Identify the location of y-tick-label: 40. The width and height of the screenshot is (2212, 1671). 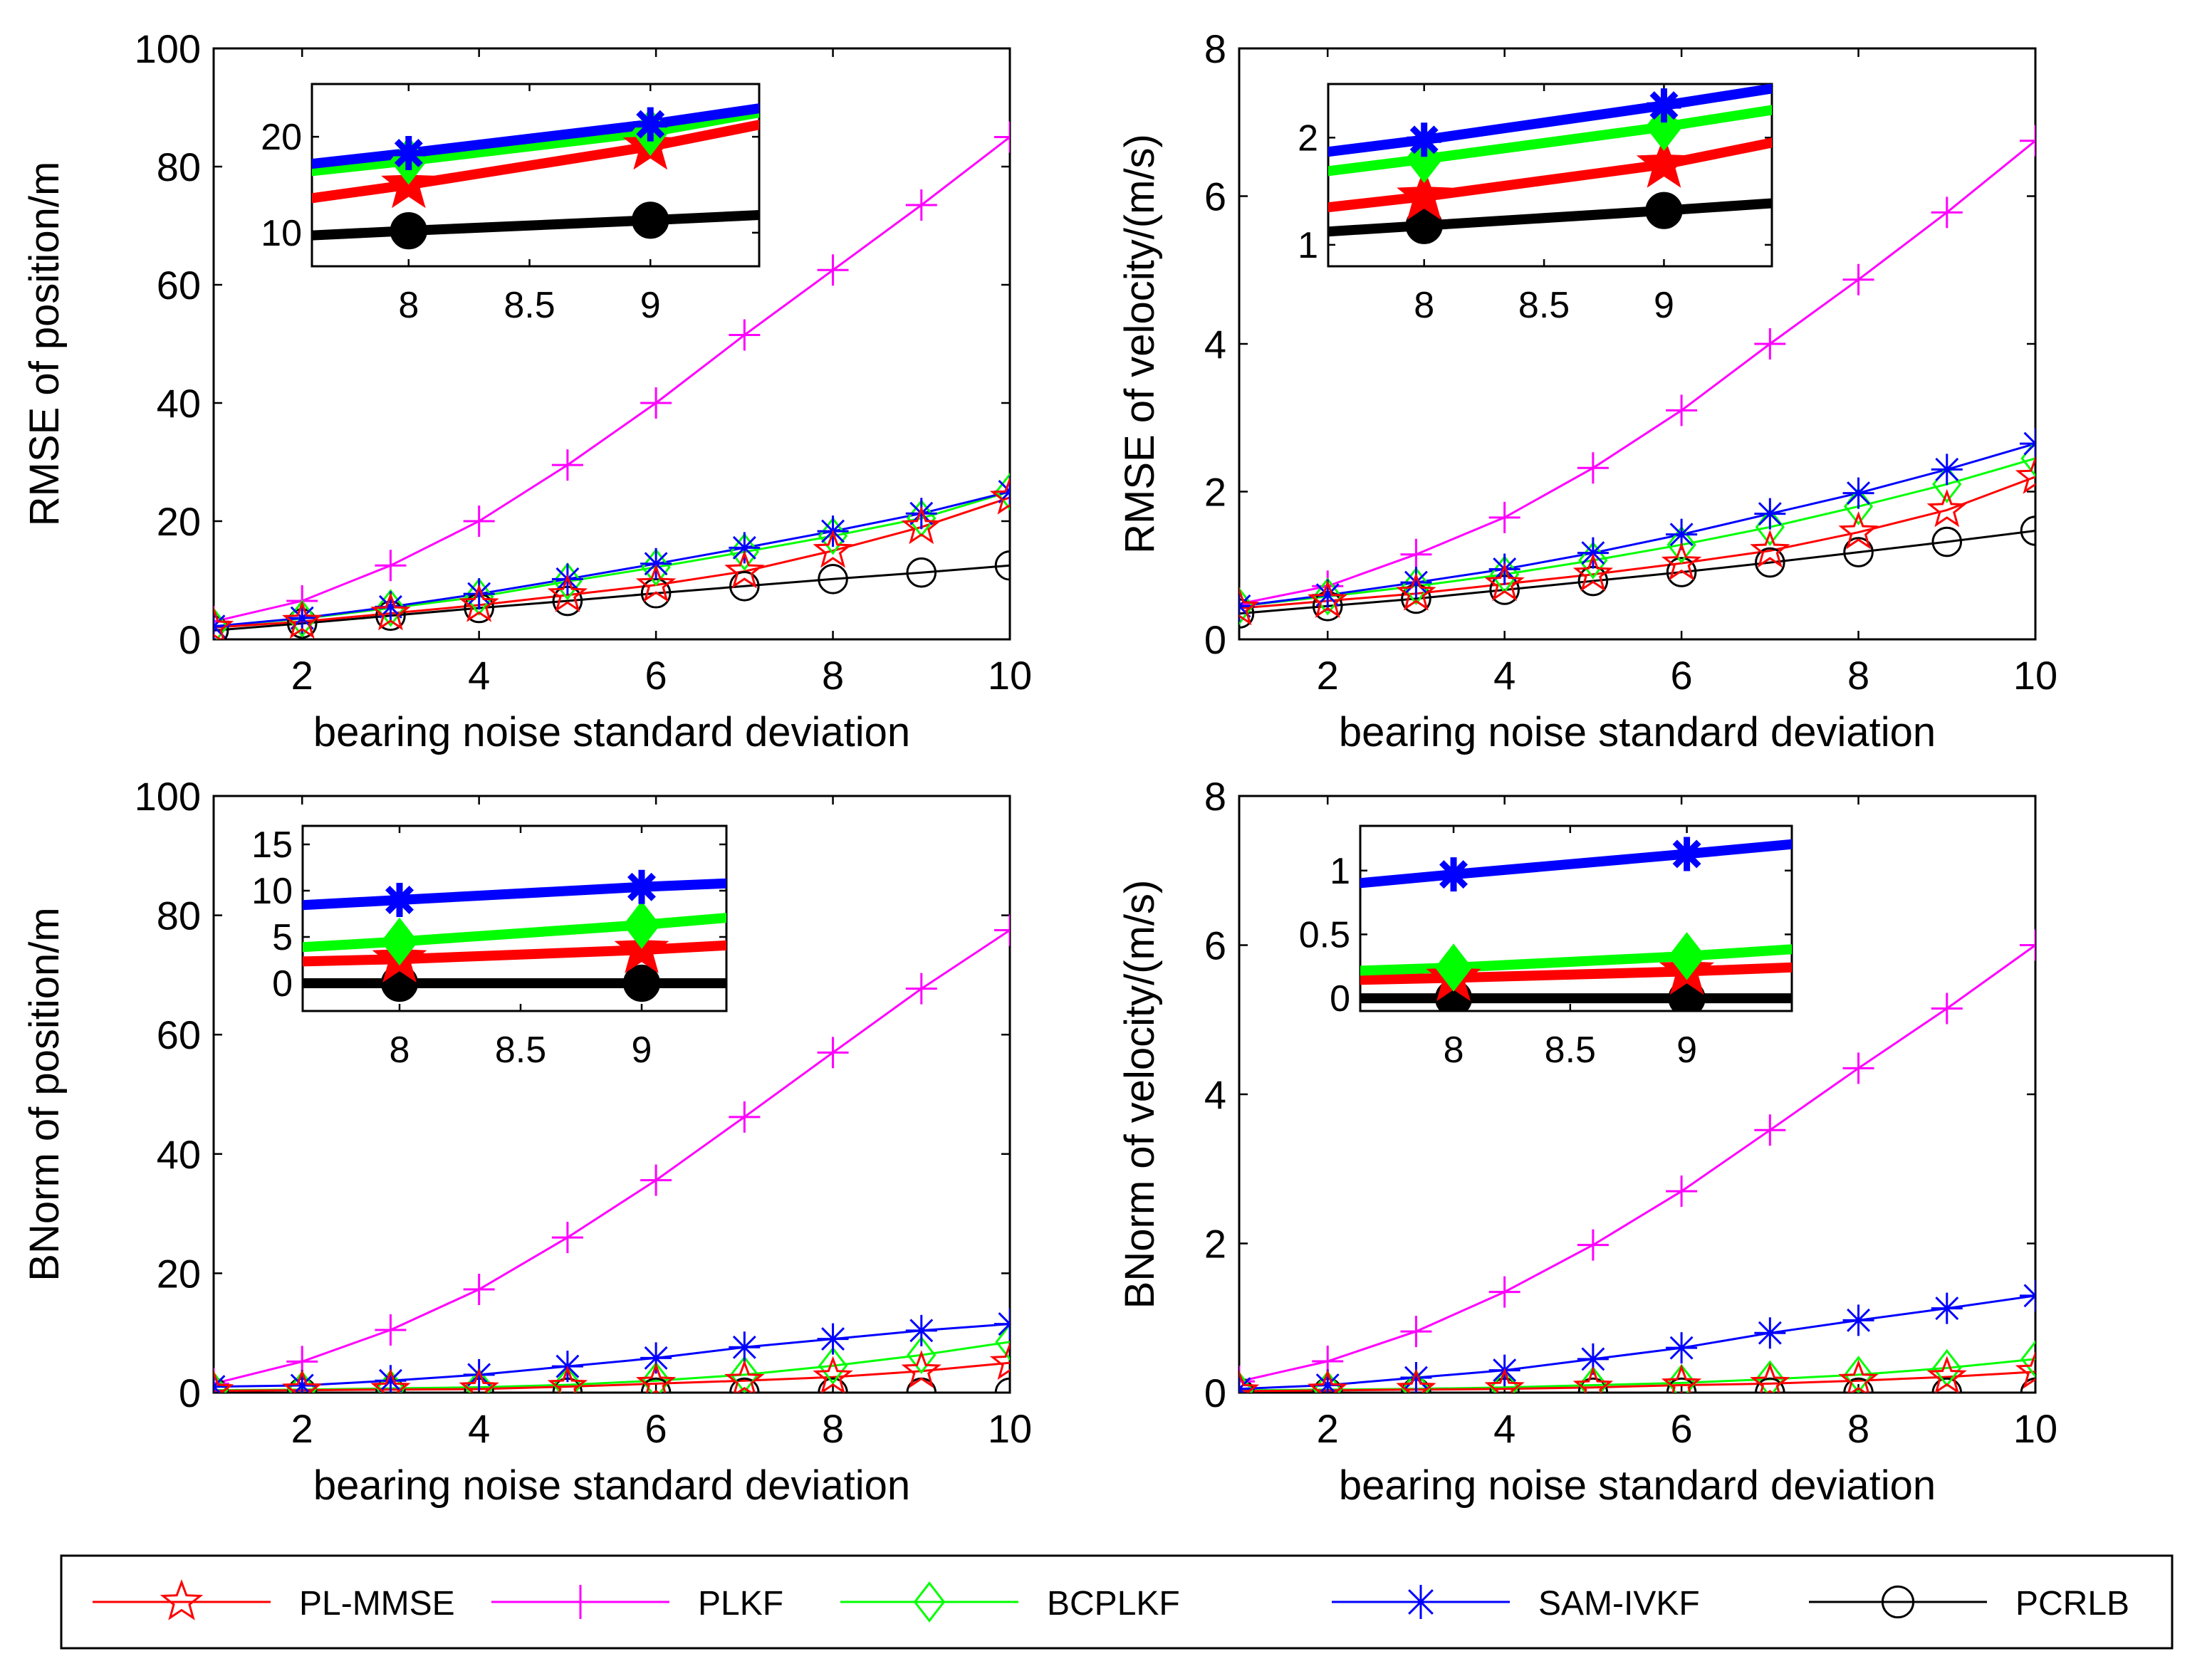
(179, 1154).